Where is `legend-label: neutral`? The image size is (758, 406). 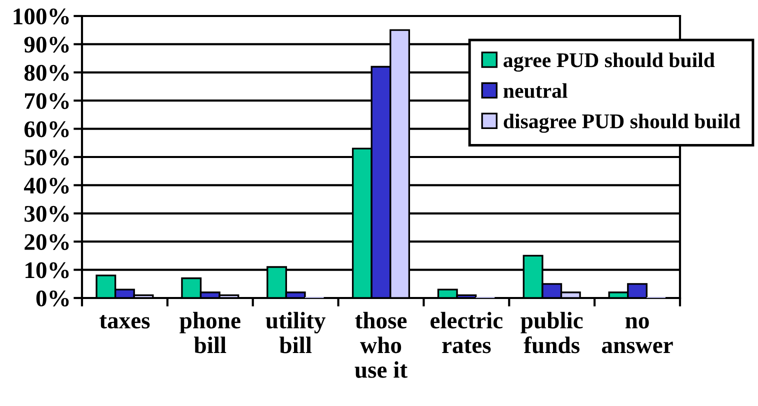
legend-label: neutral is located at coordinates (535, 90).